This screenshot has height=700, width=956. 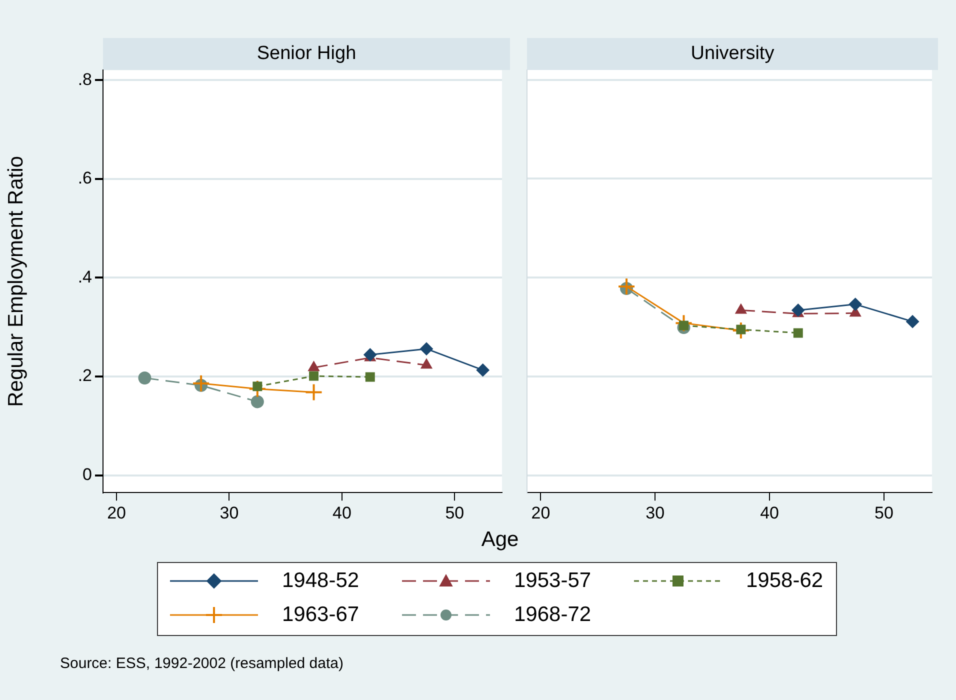 I want to click on x-axis-title: Age, so click(x=500, y=540).